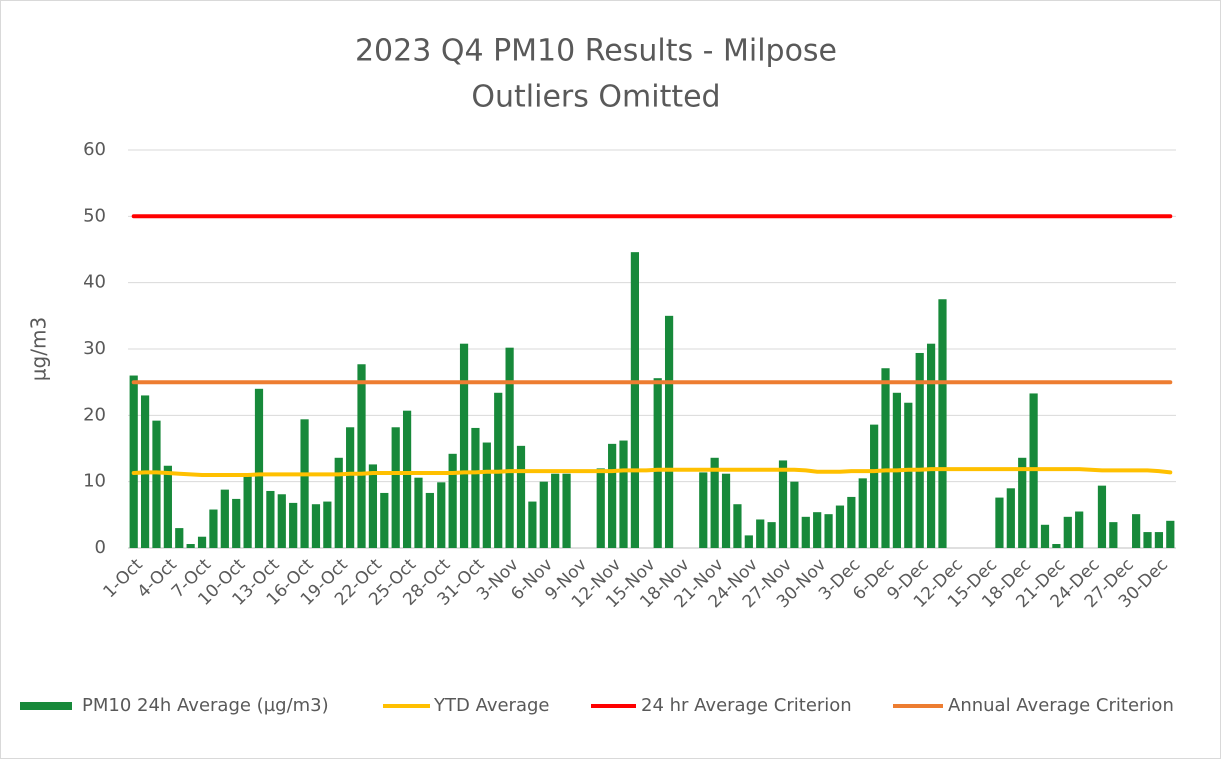 The image size is (1222, 760). I want to click on chart-subtitle: Outliers Omitted, so click(595, 97).